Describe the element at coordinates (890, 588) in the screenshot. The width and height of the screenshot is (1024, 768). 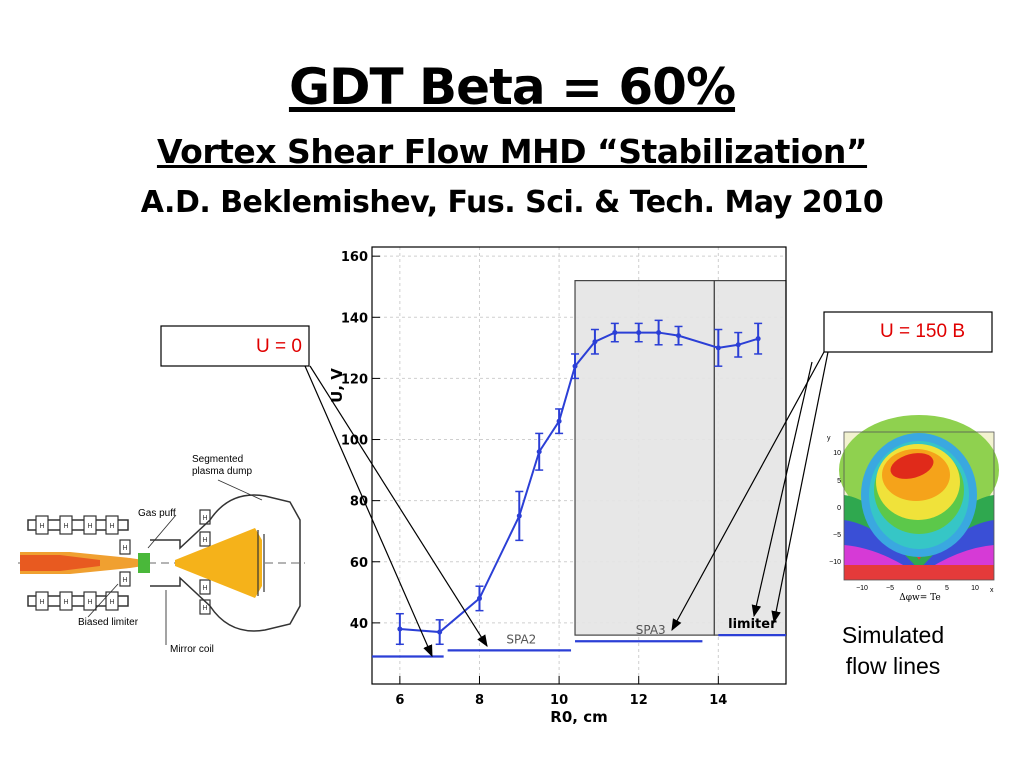
I see `sim-xtick: −5` at that location.